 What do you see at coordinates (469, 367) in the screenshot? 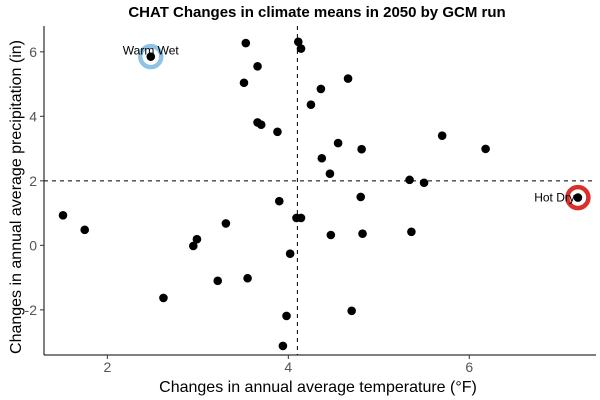
I see `x-tick-label: 6` at bounding box center [469, 367].